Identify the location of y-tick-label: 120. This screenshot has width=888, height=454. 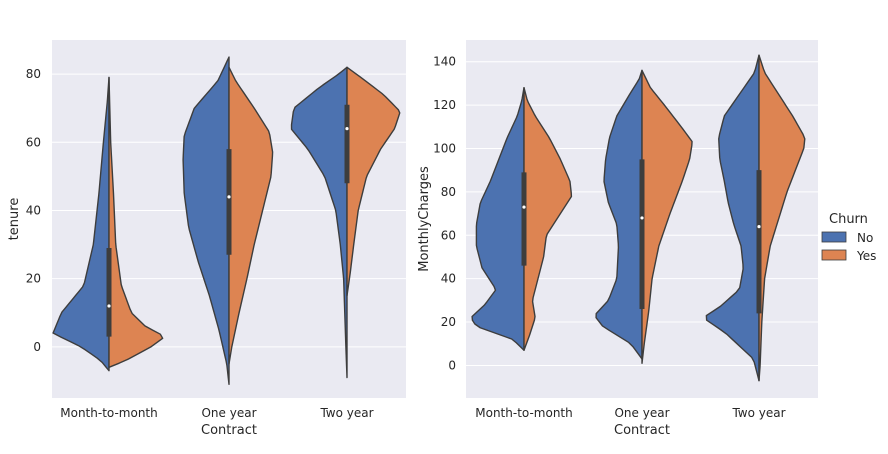
(444, 105).